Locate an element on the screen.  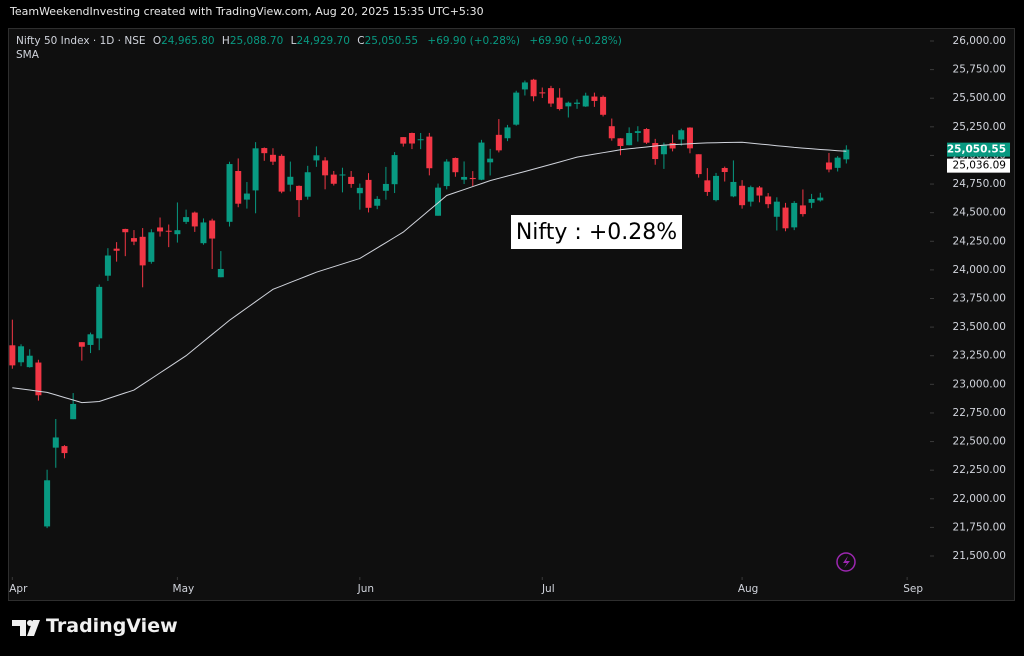
x-tick-label: Jul is located at coordinates (548, 589).